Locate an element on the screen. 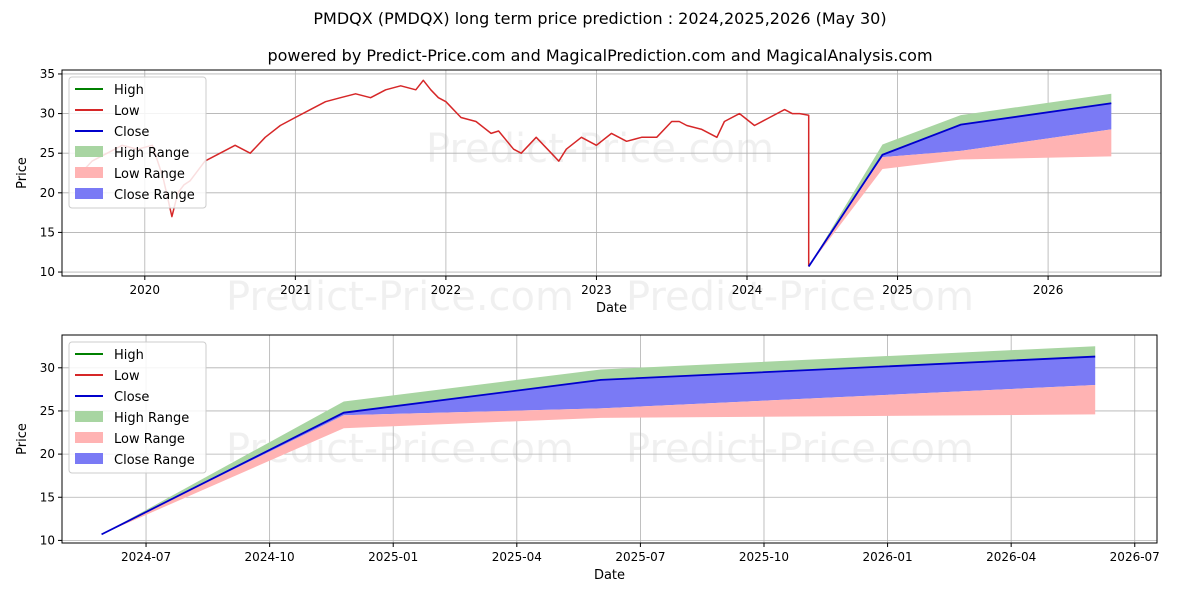 This screenshot has width=1200, height=600. x-tick-label: 2025-04 is located at coordinates (517, 557).